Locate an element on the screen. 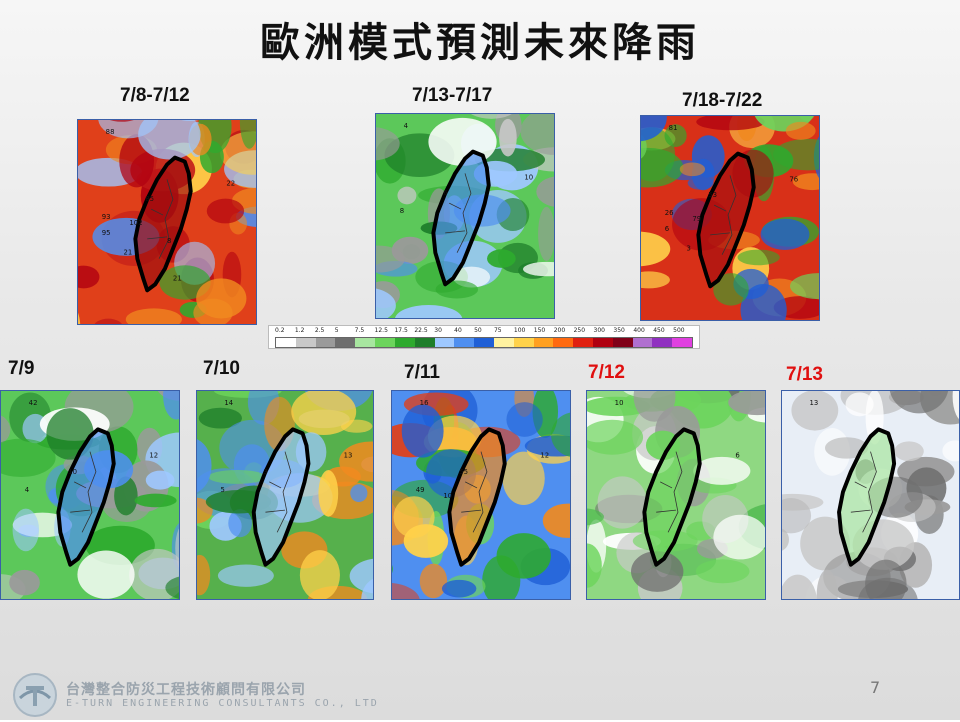 Image resolution: width=960 pixels, height=722 pixels. rainfall-value-label: 95 is located at coordinates (106, 233).